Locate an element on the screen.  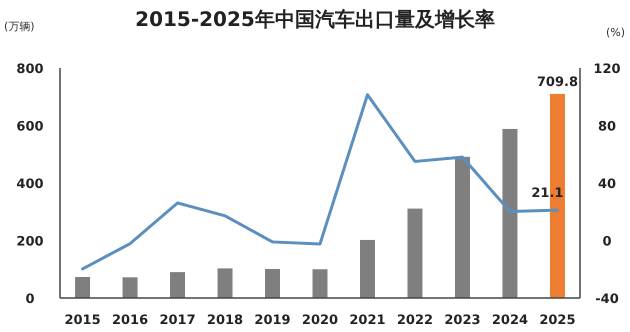
x-tick-label: 2017 is located at coordinates (177, 320).